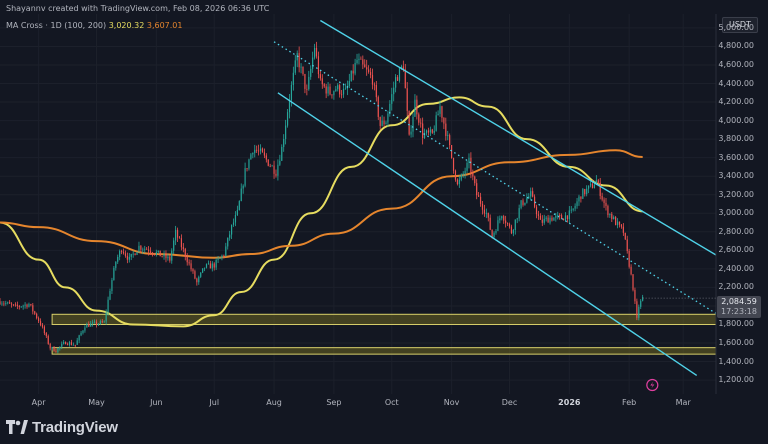  Describe the element at coordinates (126, 25) in the screenshot. I see `ma100-value: 3,020.32` at that location.